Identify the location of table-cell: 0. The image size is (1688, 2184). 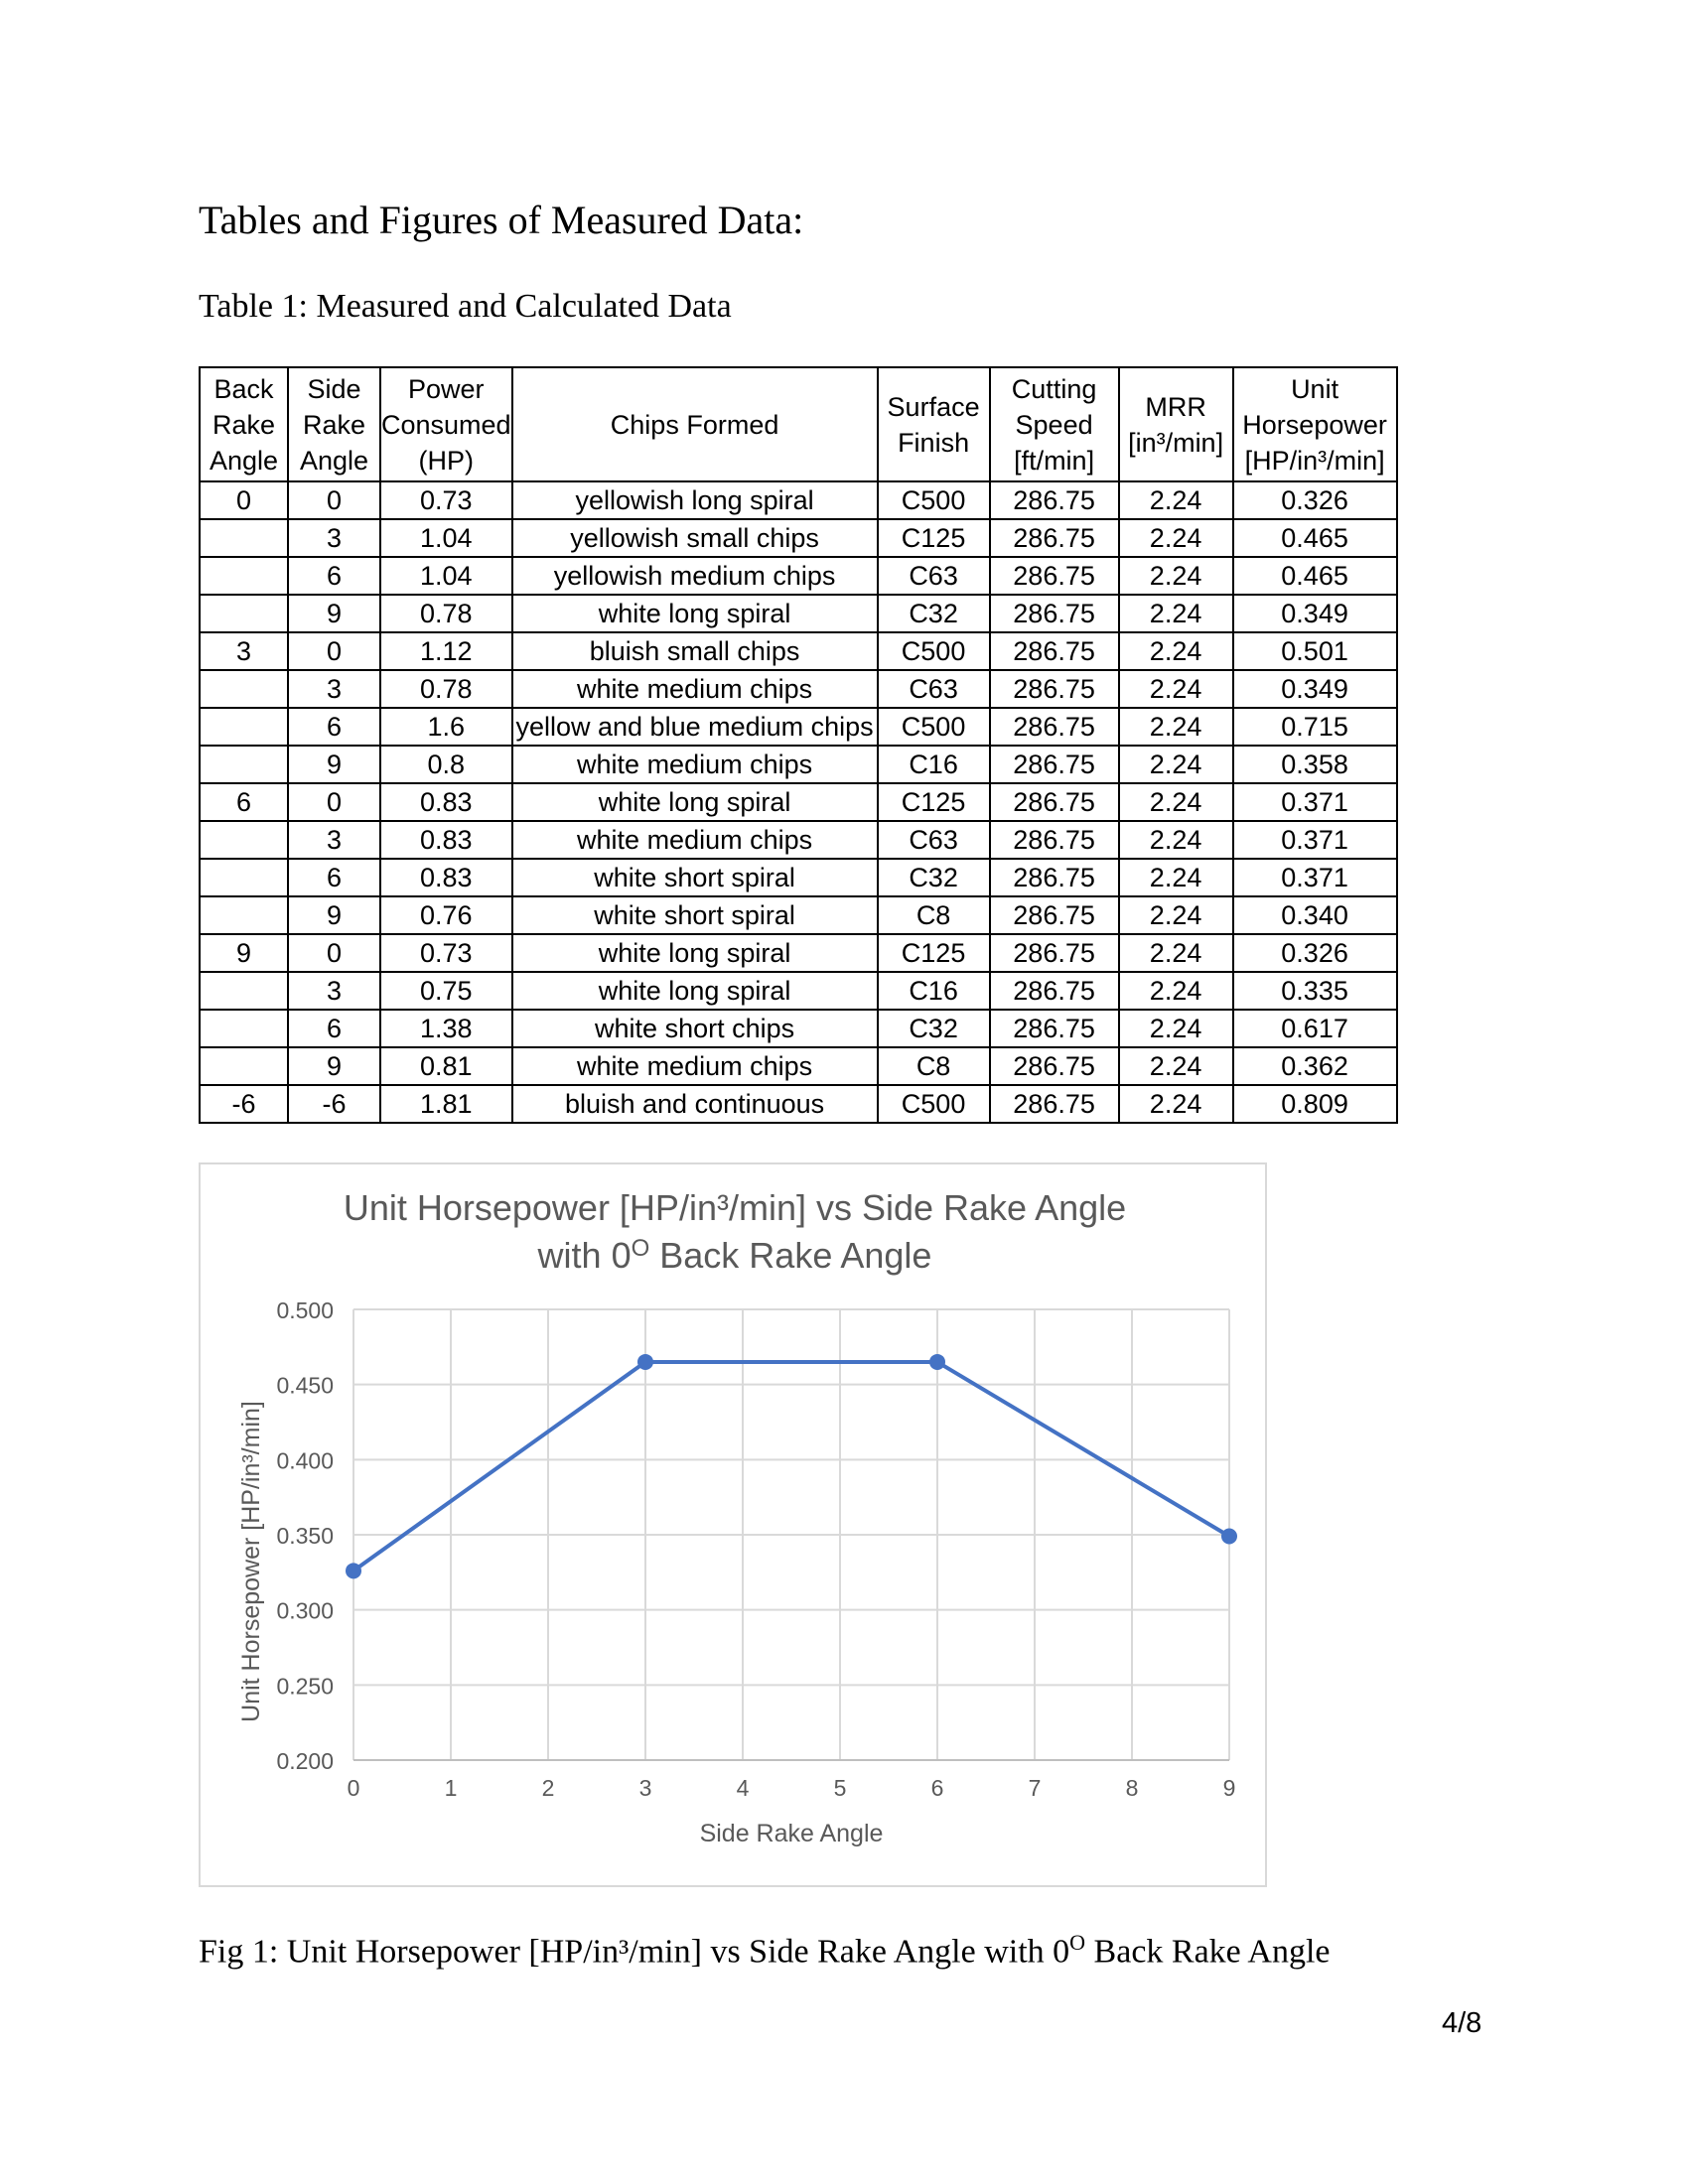
(334, 651).